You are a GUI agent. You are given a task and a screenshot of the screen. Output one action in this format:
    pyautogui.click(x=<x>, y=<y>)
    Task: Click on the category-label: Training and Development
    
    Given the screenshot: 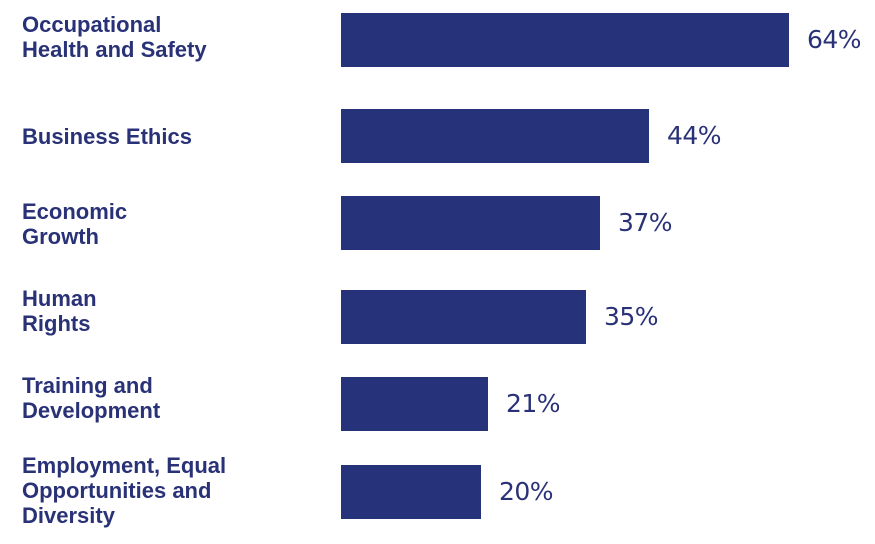 What is the action you would take?
    pyautogui.click(x=91, y=398)
    